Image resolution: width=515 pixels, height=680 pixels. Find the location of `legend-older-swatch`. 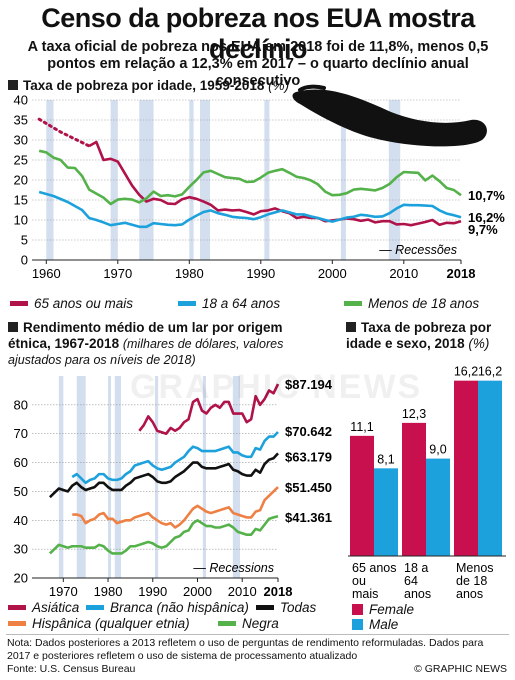

legend-older-swatch is located at coordinates (19, 303).